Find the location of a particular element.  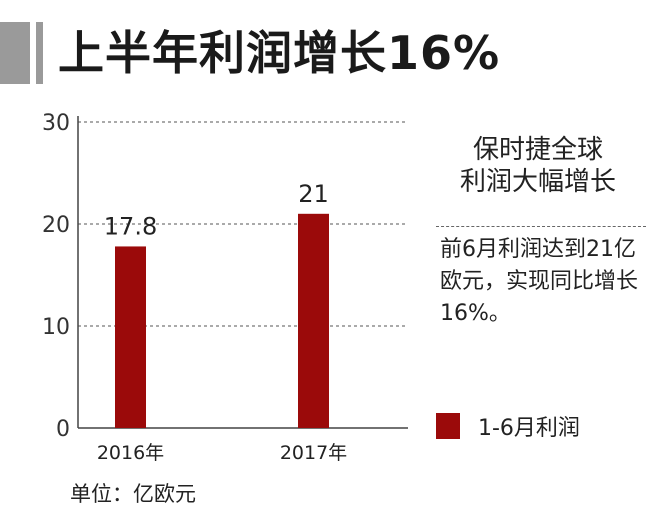

y-tick-label-2: 20 is located at coordinates (56, 225).